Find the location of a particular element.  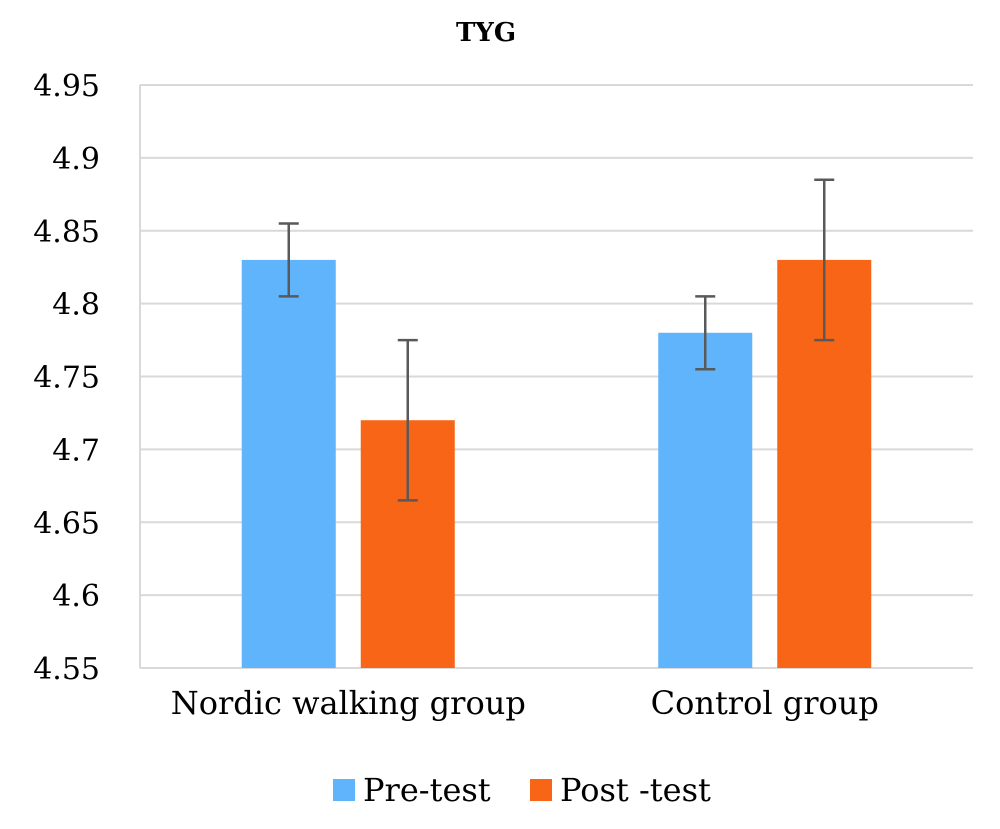

legend: Pre-test Post -test is located at coordinates (522, 790).